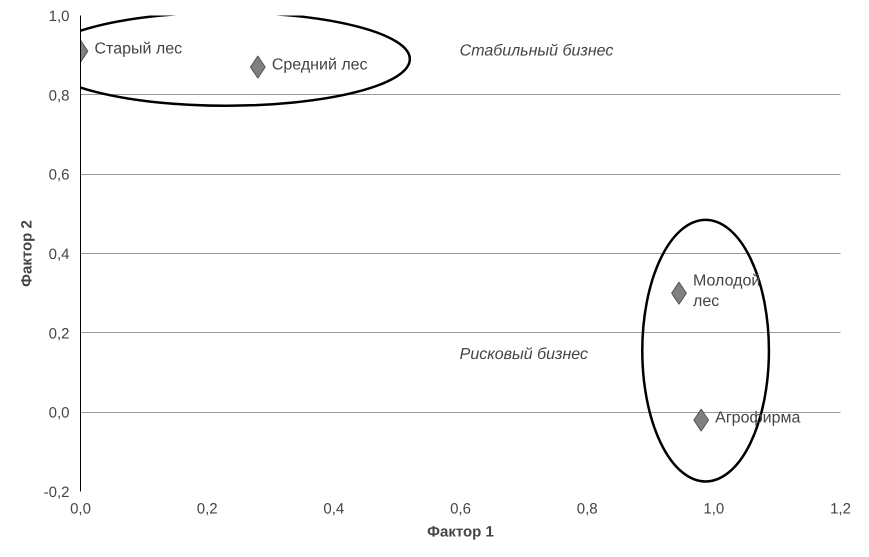 This screenshot has height=557, width=869. Describe the element at coordinates (80, 509) in the screenshot. I see `x-tick-label: 0,0` at that location.